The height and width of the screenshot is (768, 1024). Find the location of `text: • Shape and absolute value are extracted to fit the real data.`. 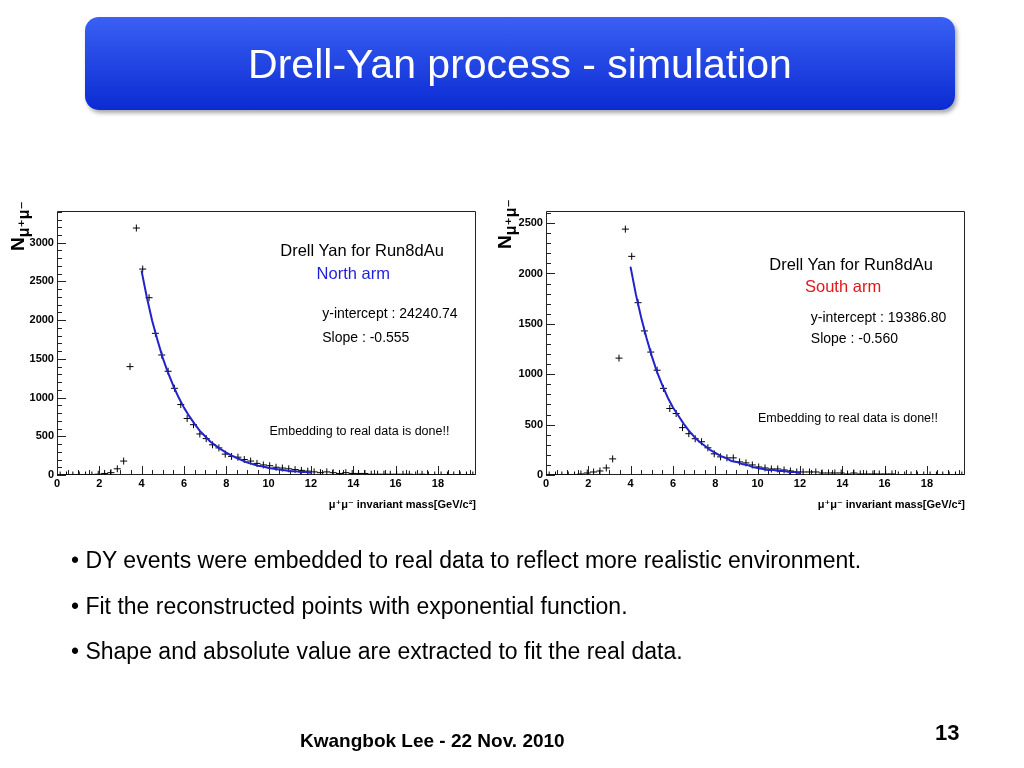

text: • Shape and absolute value are extracted to fit the real data. is located at coordinates (377, 651).